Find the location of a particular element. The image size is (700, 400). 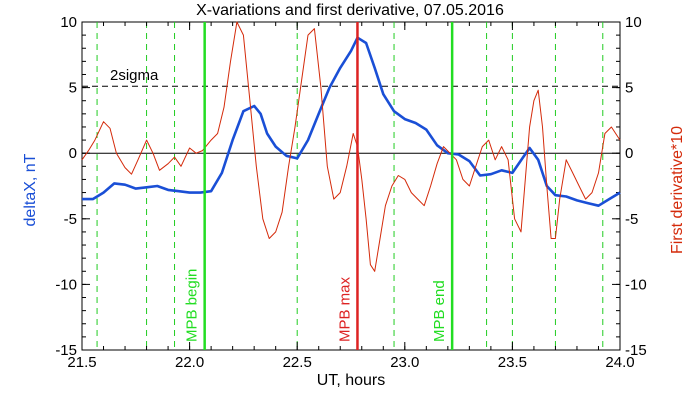

mpb-marker-label: MPB end is located at coordinates (439, 311).